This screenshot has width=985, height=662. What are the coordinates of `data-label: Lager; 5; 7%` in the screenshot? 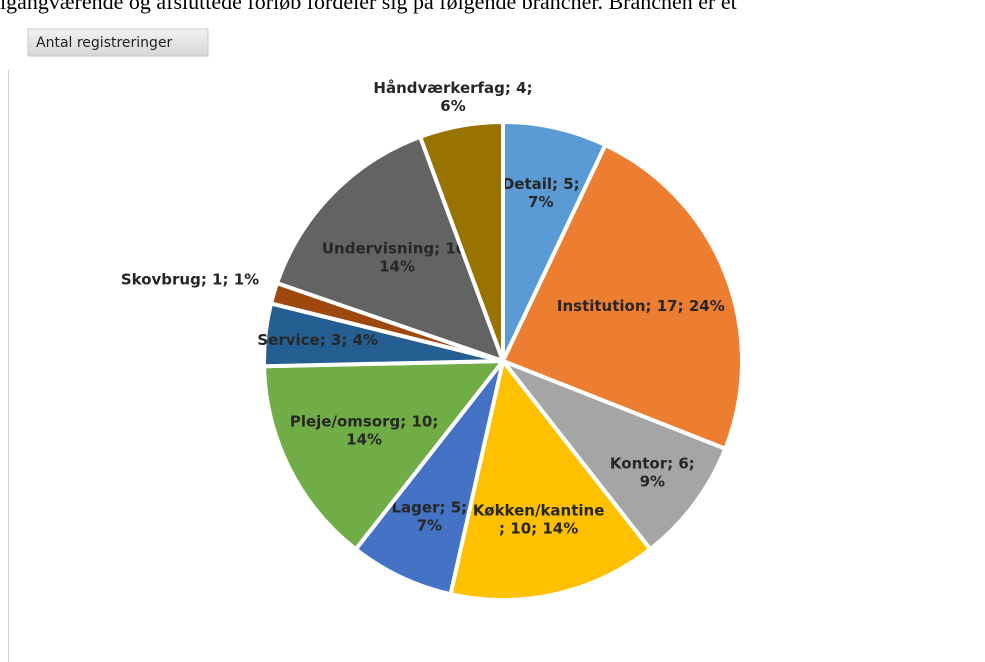 It's located at (429, 516).